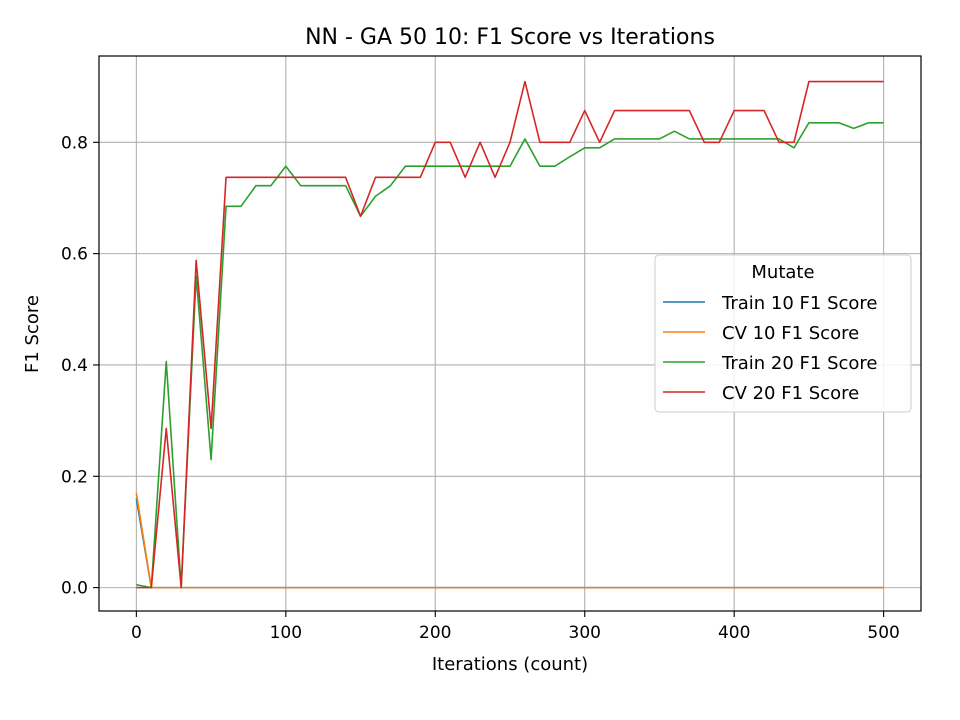  What do you see at coordinates (74, 366) in the screenshot?
I see `y-tick-label: 0.4` at bounding box center [74, 366].